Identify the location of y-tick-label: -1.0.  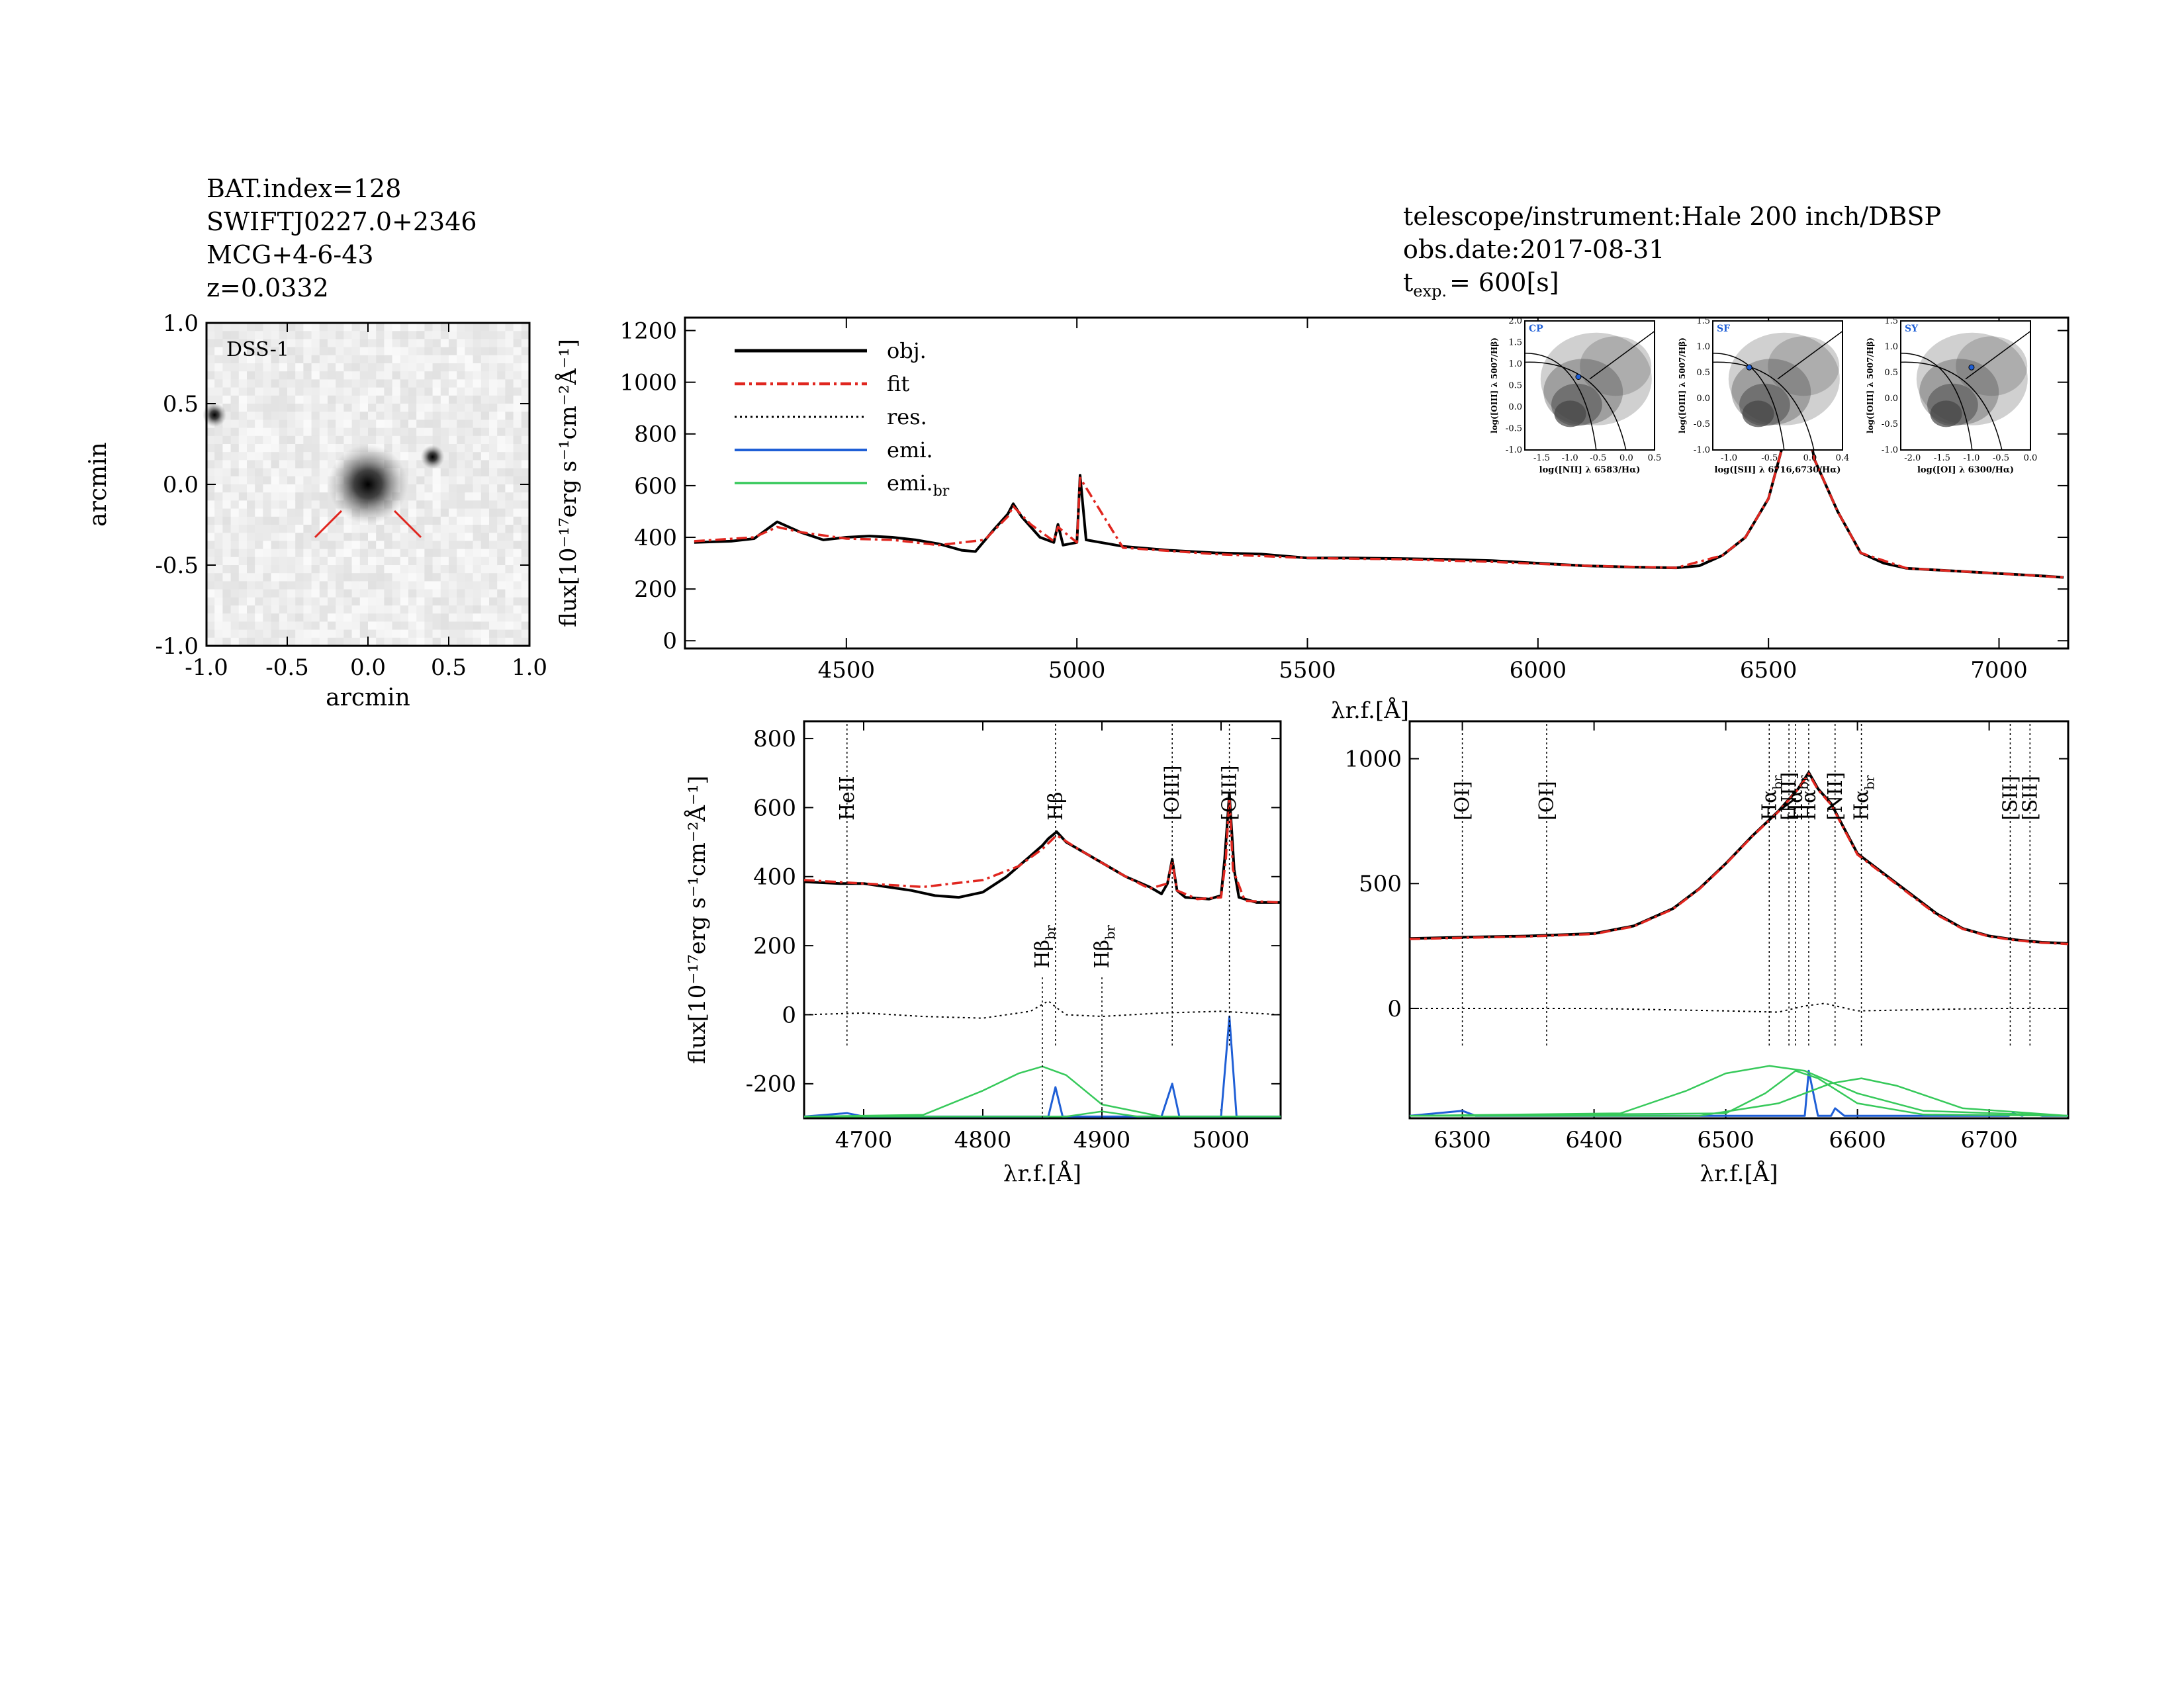
(1890, 450).